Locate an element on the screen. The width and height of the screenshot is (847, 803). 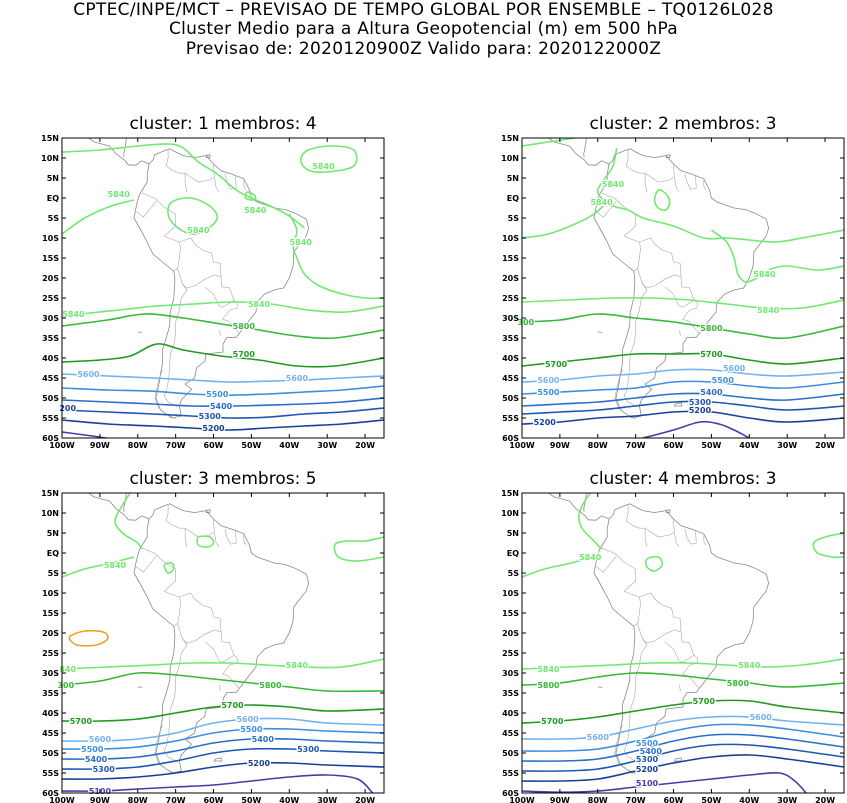
panel-title: cluster: 1 membros: 4 is located at coordinates (222, 124).